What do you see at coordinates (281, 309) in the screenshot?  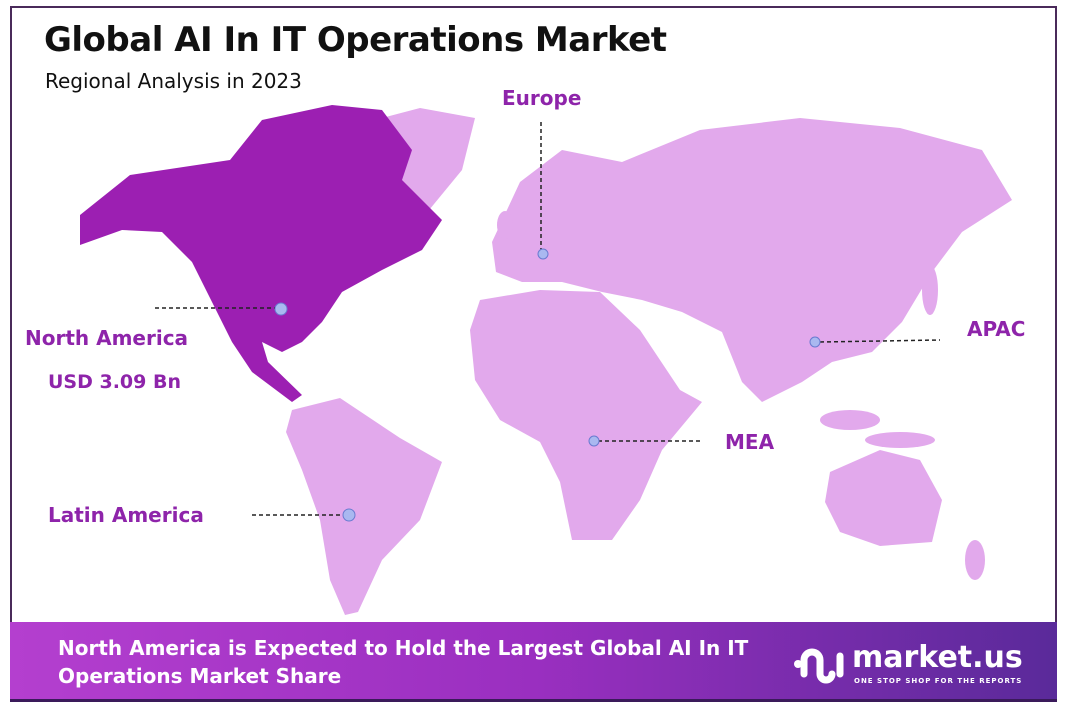 I see `north-america-marker` at bounding box center [281, 309].